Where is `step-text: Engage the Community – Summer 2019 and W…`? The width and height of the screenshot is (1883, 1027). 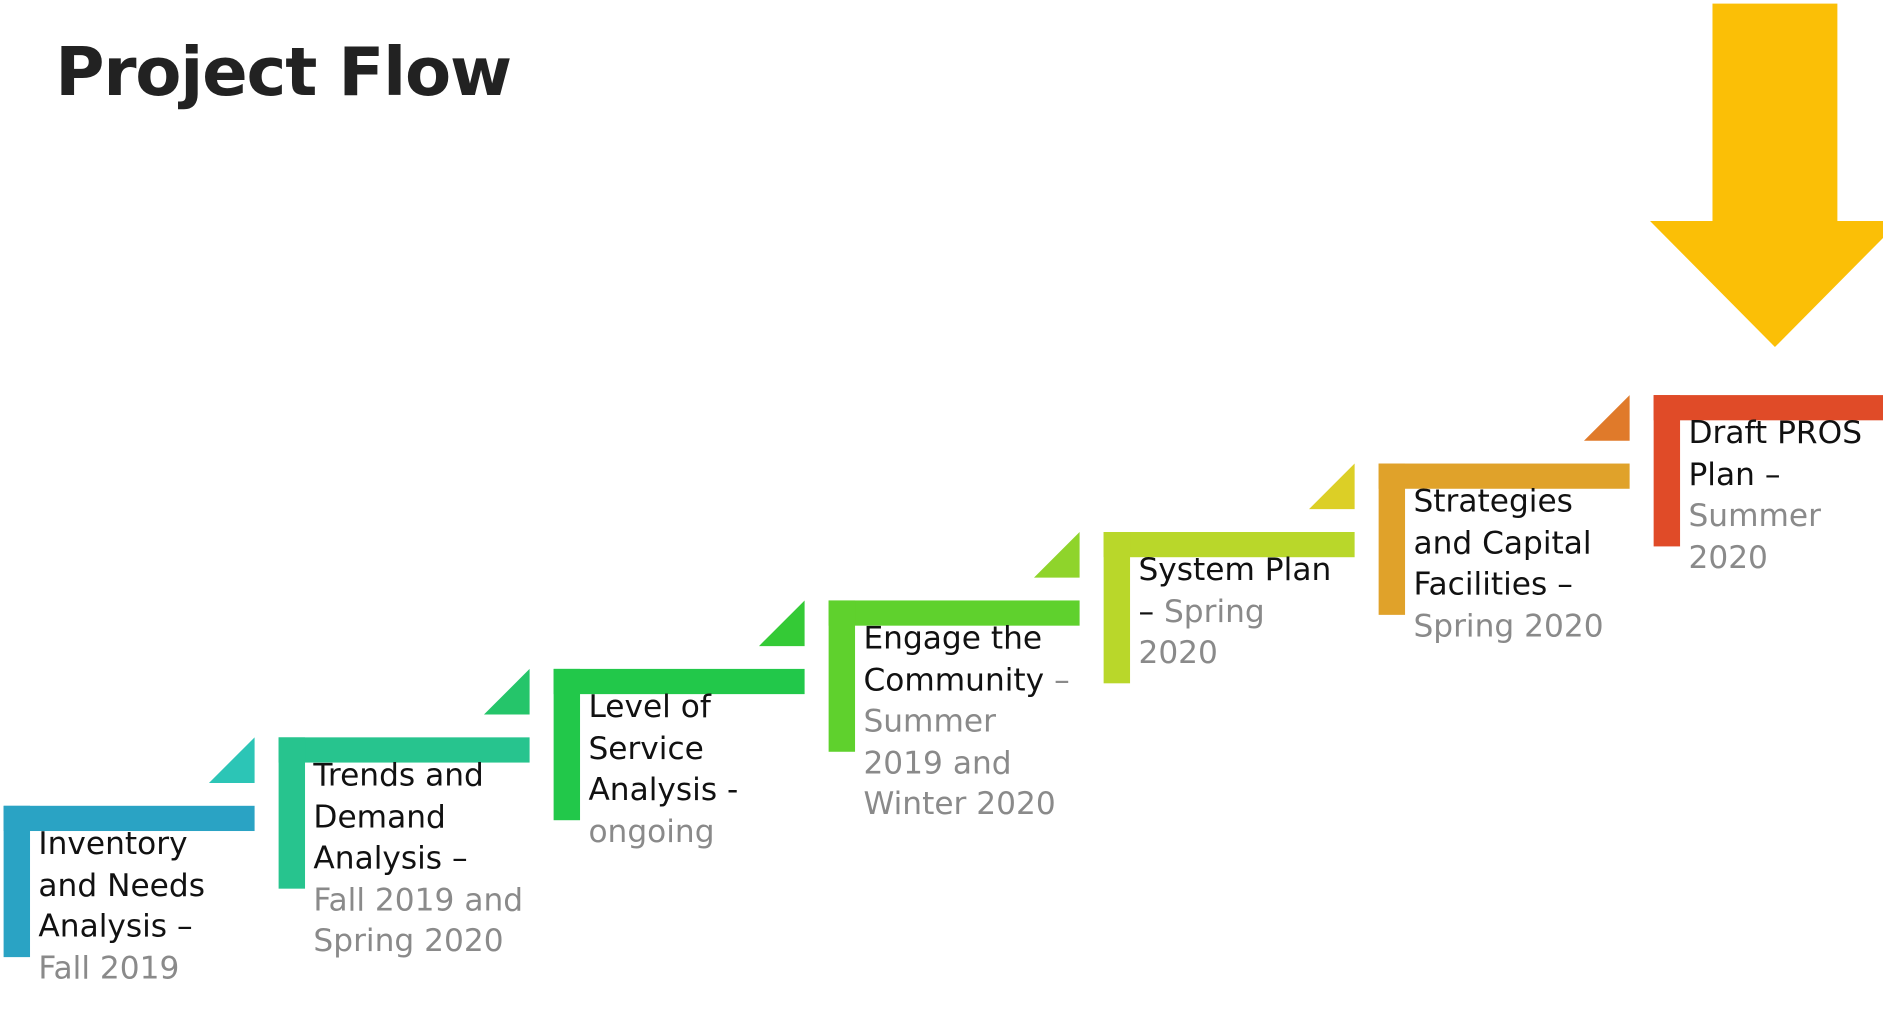
step-text: Engage the Community – Summer 2019 and W… is located at coordinates (970, 721).